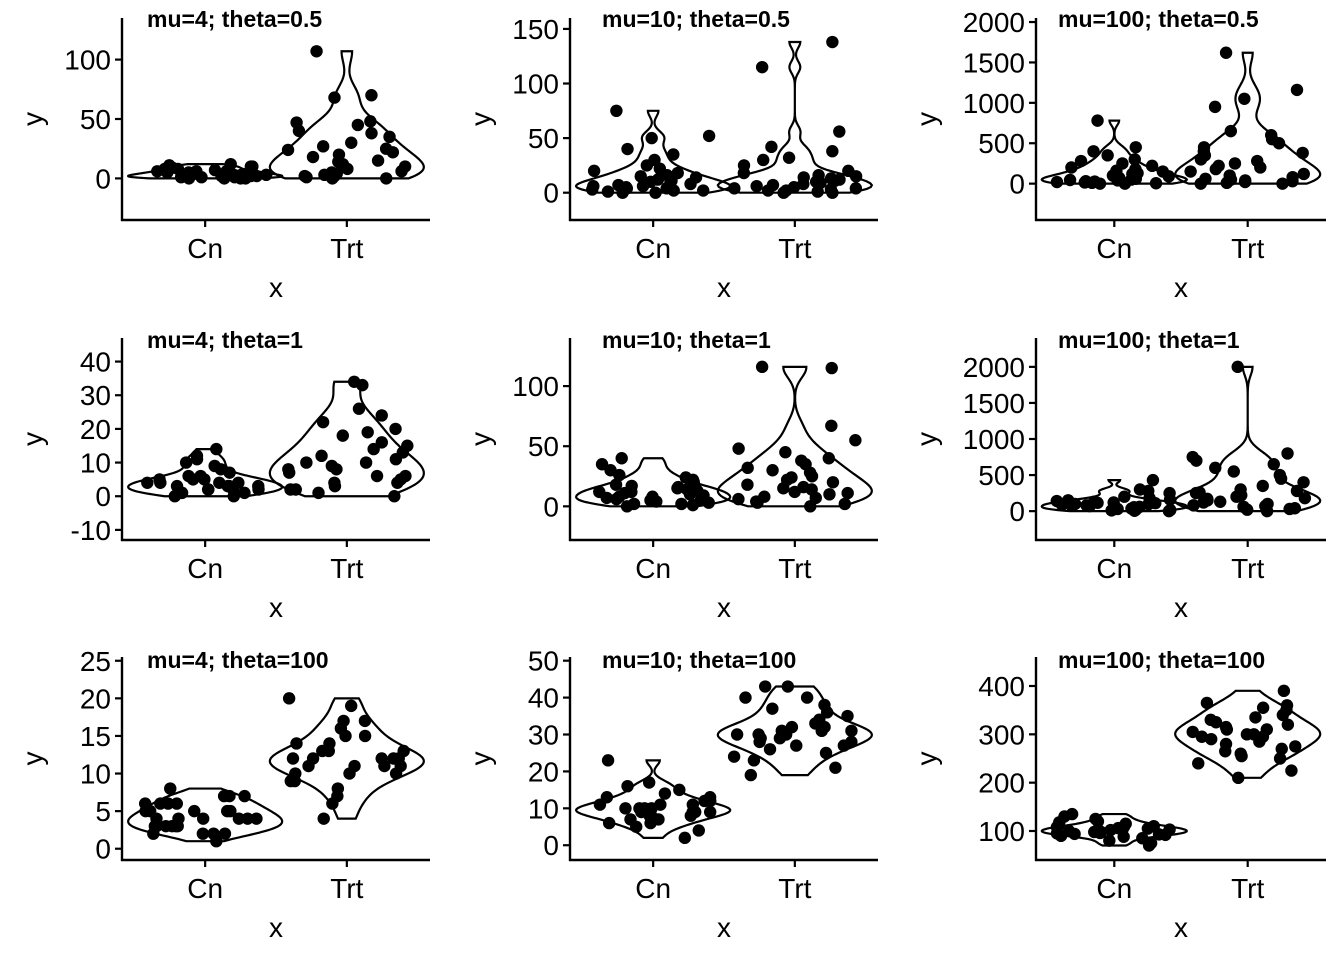 The width and height of the screenshot is (1344, 960). I want to click on y-tick-label: -10, so click(91, 530).